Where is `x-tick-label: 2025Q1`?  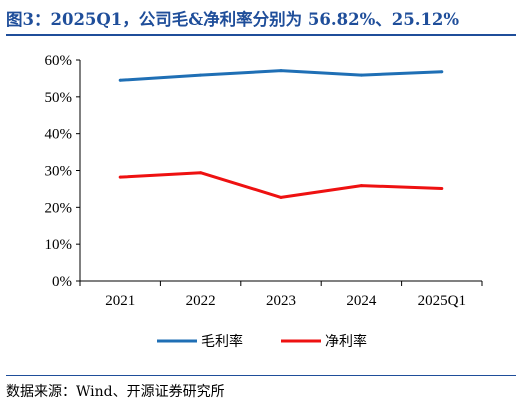
x-tick-label: 2025Q1 is located at coordinates (442, 301).